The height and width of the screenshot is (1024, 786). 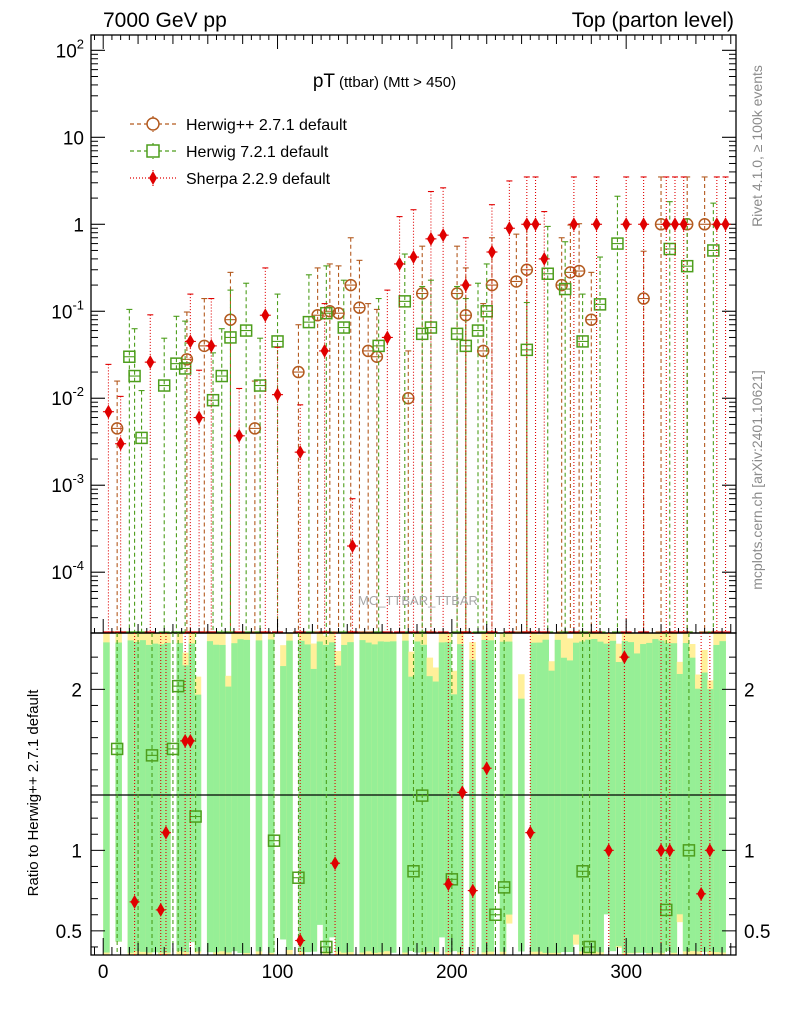 I want to click on watermark: MC_TTBAR_TTBAR, so click(x=418, y=600).